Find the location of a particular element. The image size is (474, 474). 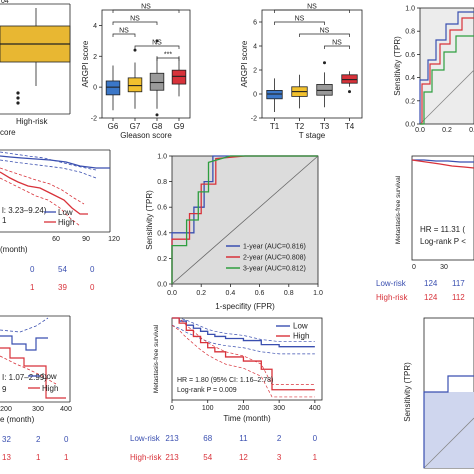

risk-high-cell: 12 is located at coordinates (243, 457).